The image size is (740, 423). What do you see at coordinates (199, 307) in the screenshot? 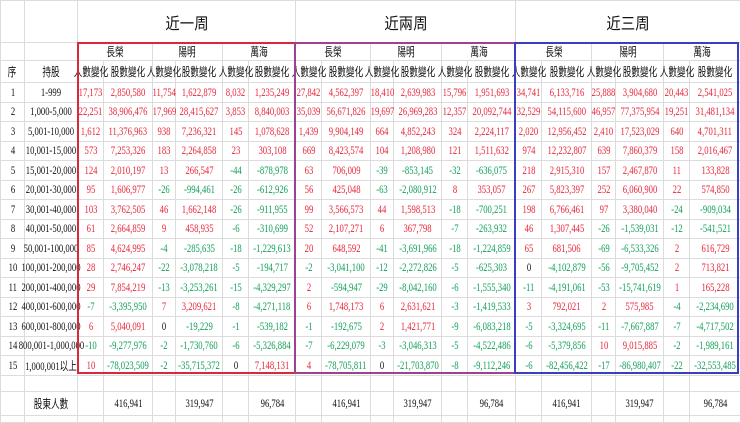
I see `shares-change-cell: 3,209,621` at bounding box center [199, 307].